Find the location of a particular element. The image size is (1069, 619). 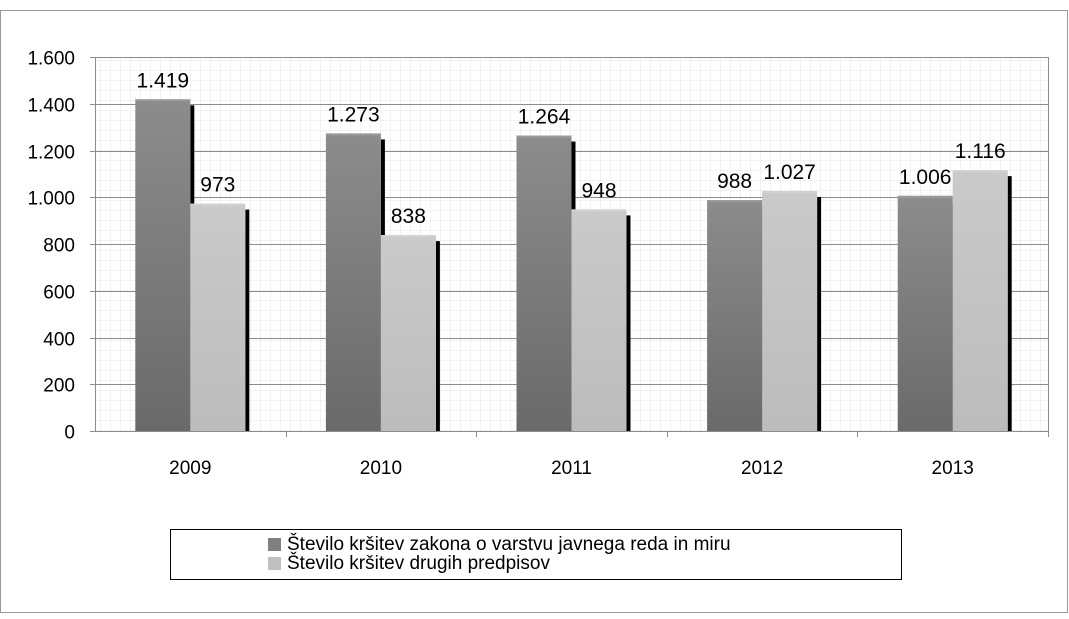

y-tick-label: 200 is located at coordinates (59, 386).